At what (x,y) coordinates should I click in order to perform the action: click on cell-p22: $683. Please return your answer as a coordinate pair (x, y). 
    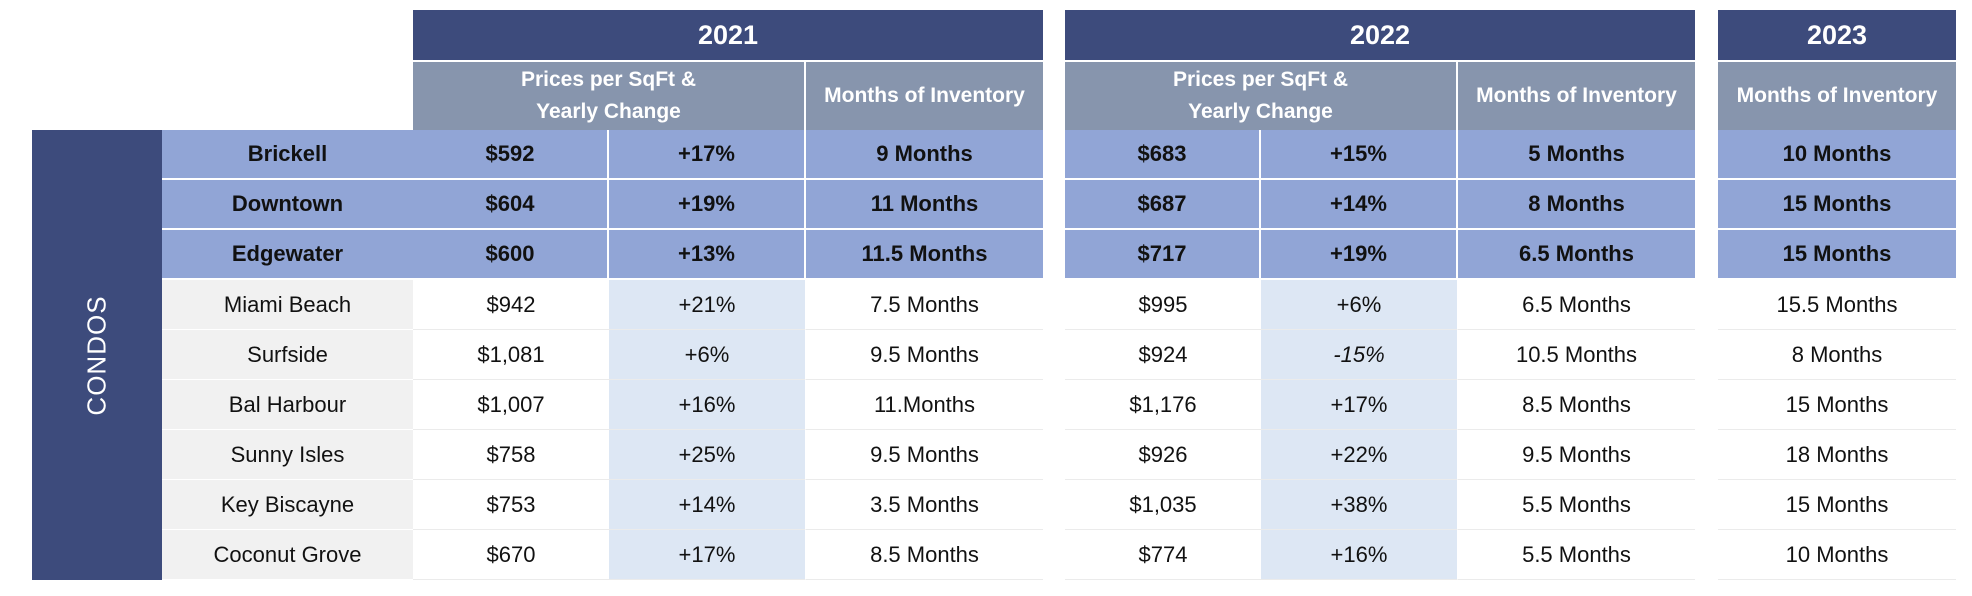
    Looking at the image, I should click on (1163, 155).